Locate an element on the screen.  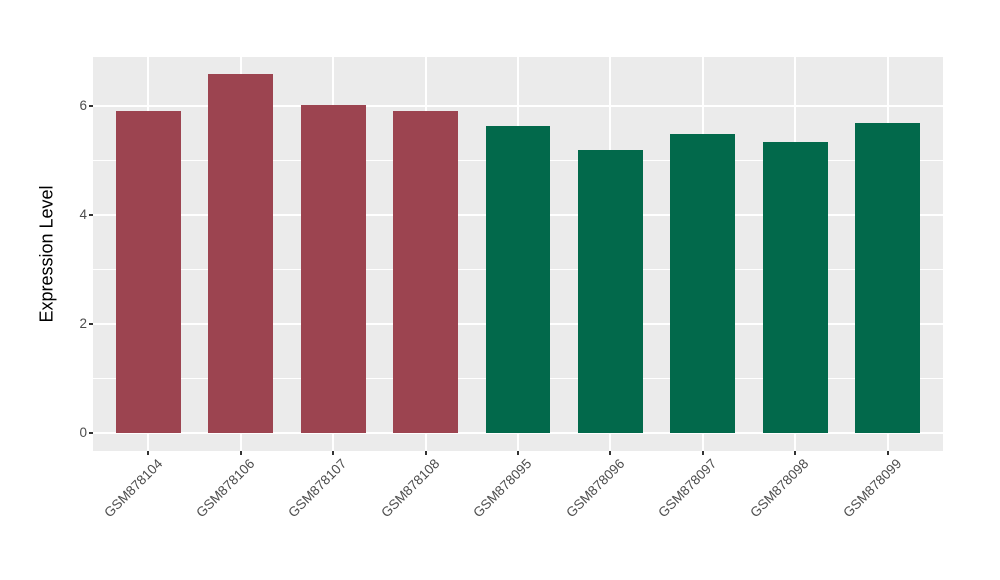
x-tick-label: GSM878098 is located at coordinates (779, 488).